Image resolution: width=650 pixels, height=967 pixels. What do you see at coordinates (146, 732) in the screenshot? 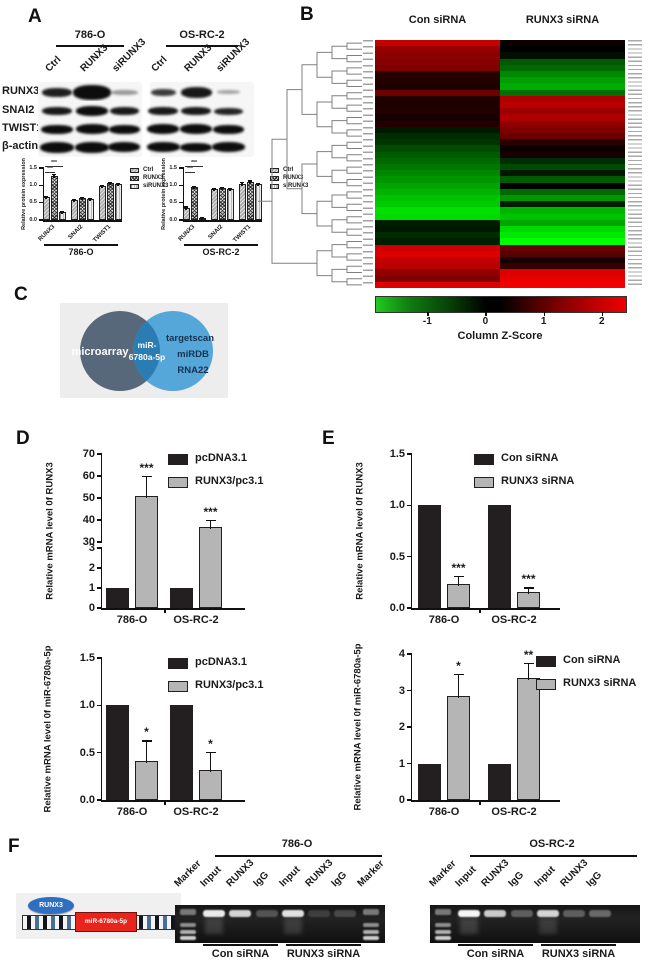
I see `significance-stars: *` at bounding box center [146, 732].